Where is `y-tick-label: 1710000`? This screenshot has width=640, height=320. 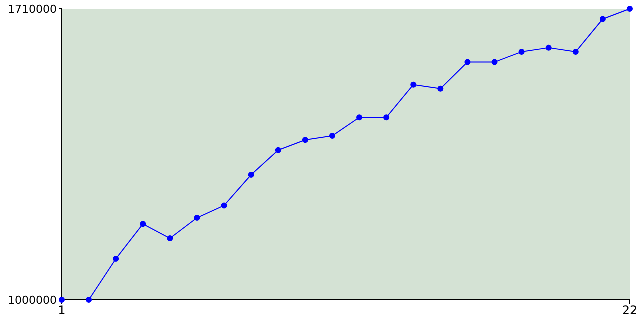
y-tick-label: 1710000 is located at coordinates (32, 9).